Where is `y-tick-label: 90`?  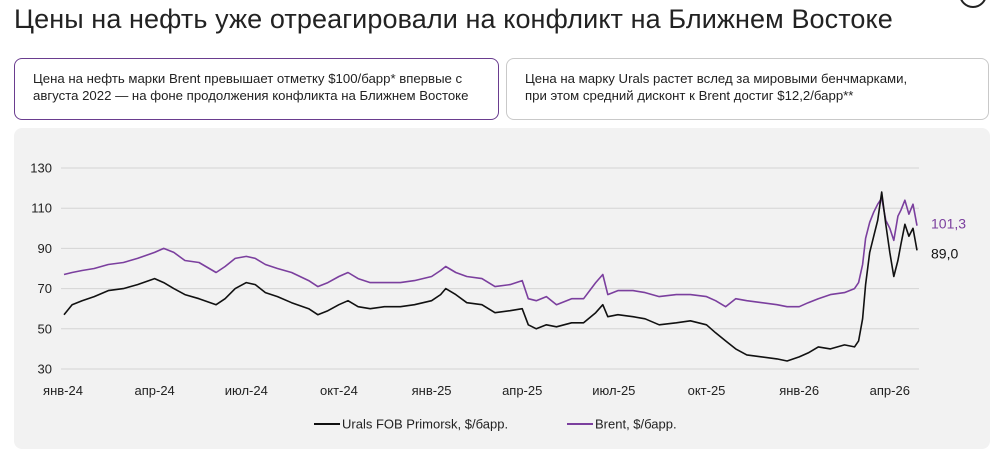
y-tick-label: 90 is located at coordinates (45, 248).